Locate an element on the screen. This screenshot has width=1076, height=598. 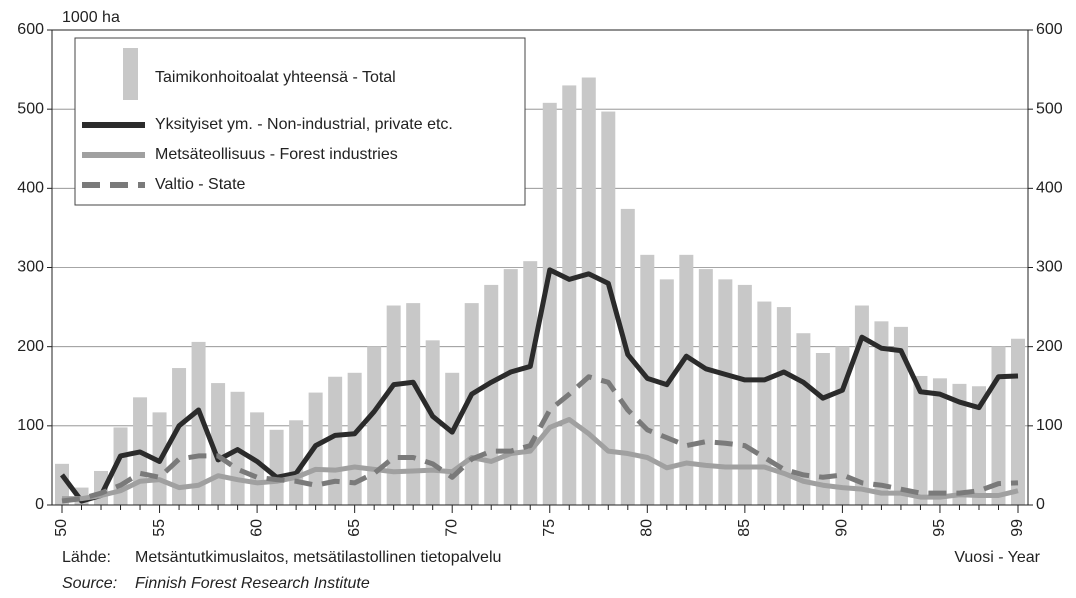
x-tick-label: 55 is located at coordinates (159, 528).